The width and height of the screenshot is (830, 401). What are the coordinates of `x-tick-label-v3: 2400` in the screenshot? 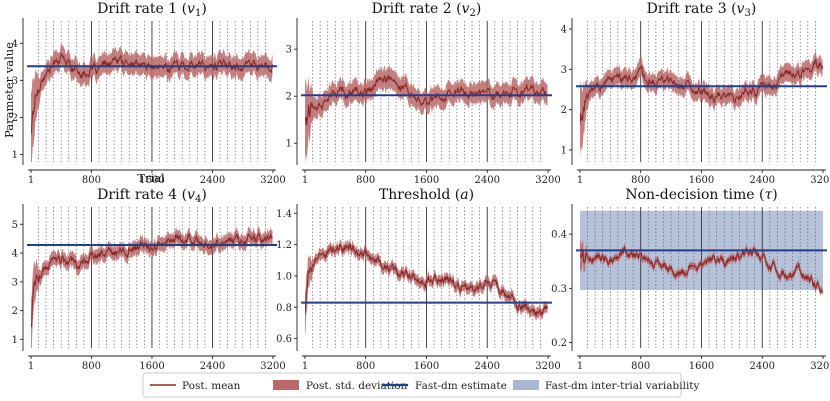 It's located at (762, 180).